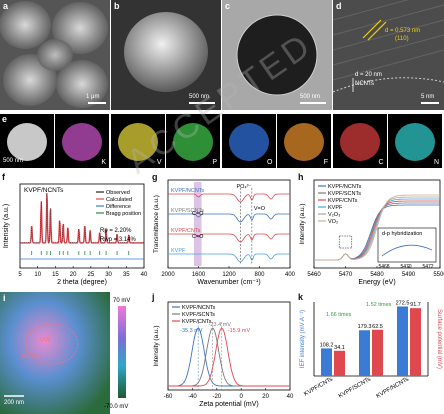 This screenshot has width=444, height=414. Describe the element at coordinates (123, 214) in the screenshot. I see `legend-label: Bragg position` at that location.